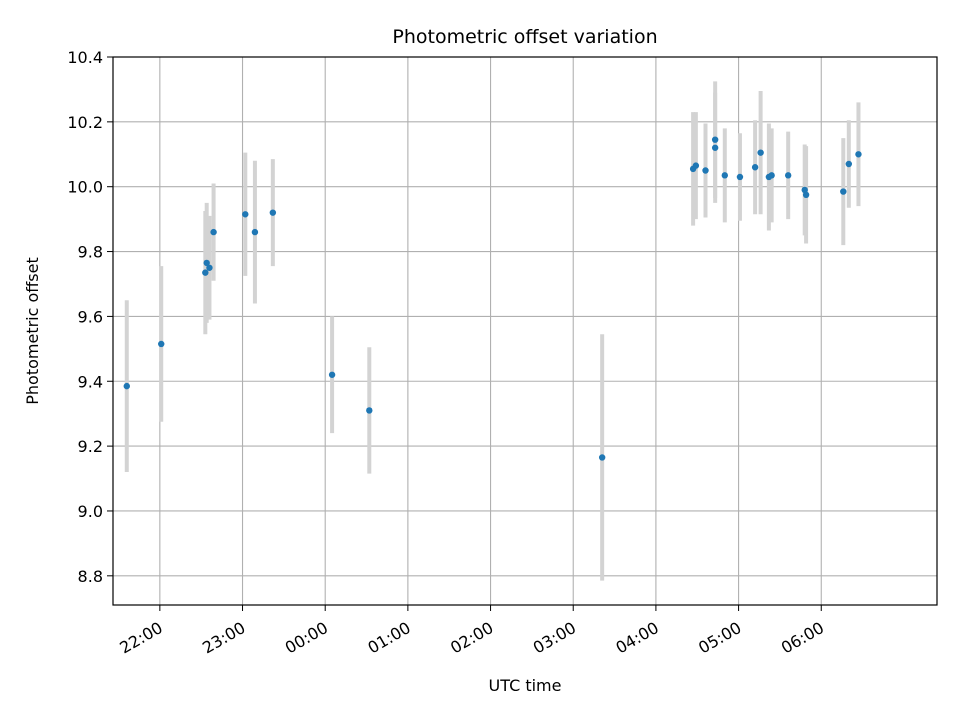 This screenshot has height=720, width=960. What do you see at coordinates (85, 187) in the screenshot?
I see `y-tick-label: 10.0` at bounding box center [85, 187].